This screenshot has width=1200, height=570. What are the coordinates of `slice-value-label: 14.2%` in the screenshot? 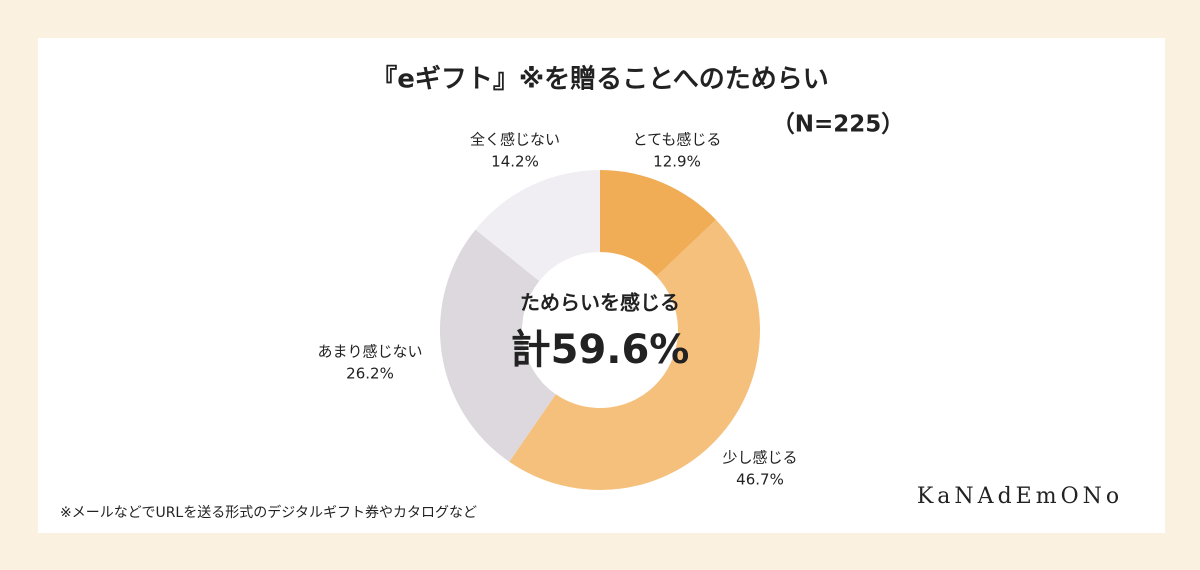 It's located at (515, 162).